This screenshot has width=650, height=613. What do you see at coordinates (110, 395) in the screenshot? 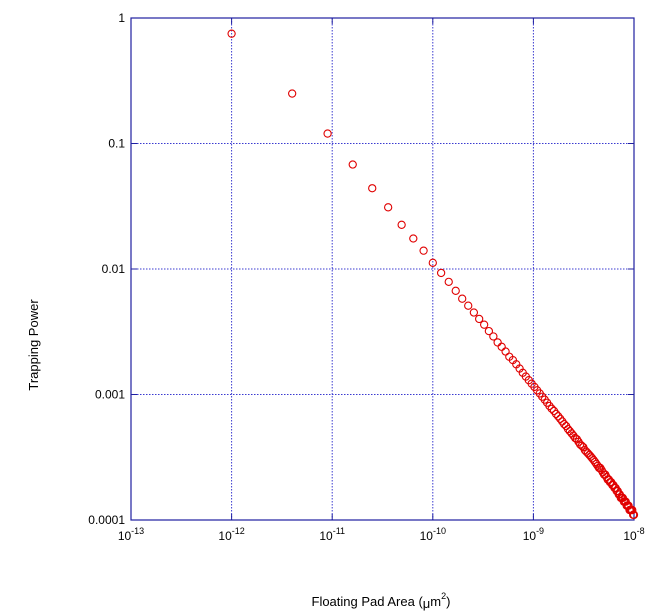
I see `y-tick-label: 0.001` at bounding box center [110, 395].